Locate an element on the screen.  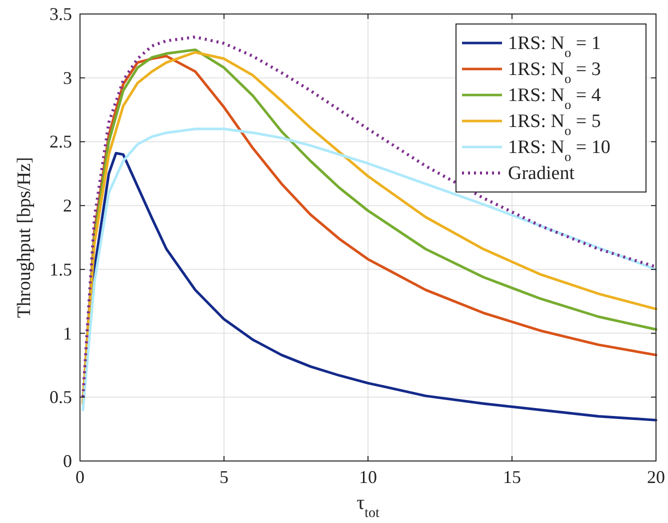
legend-label: 1RS: N$_{o}$ = 5 is located at coordinates (554, 124).